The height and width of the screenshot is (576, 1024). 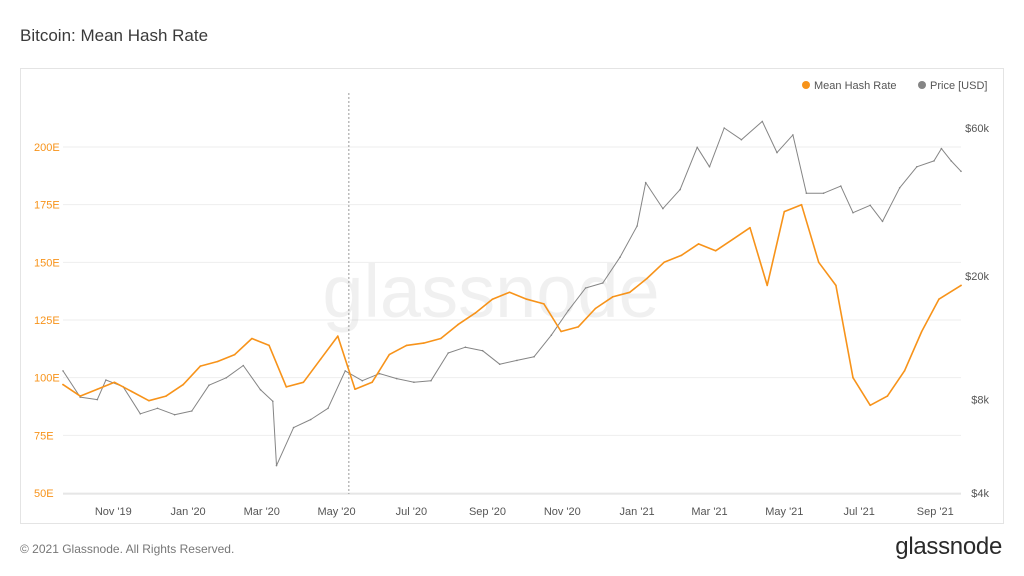 I want to click on x-tick-label: Mar '21, so click(x=709, y=512).